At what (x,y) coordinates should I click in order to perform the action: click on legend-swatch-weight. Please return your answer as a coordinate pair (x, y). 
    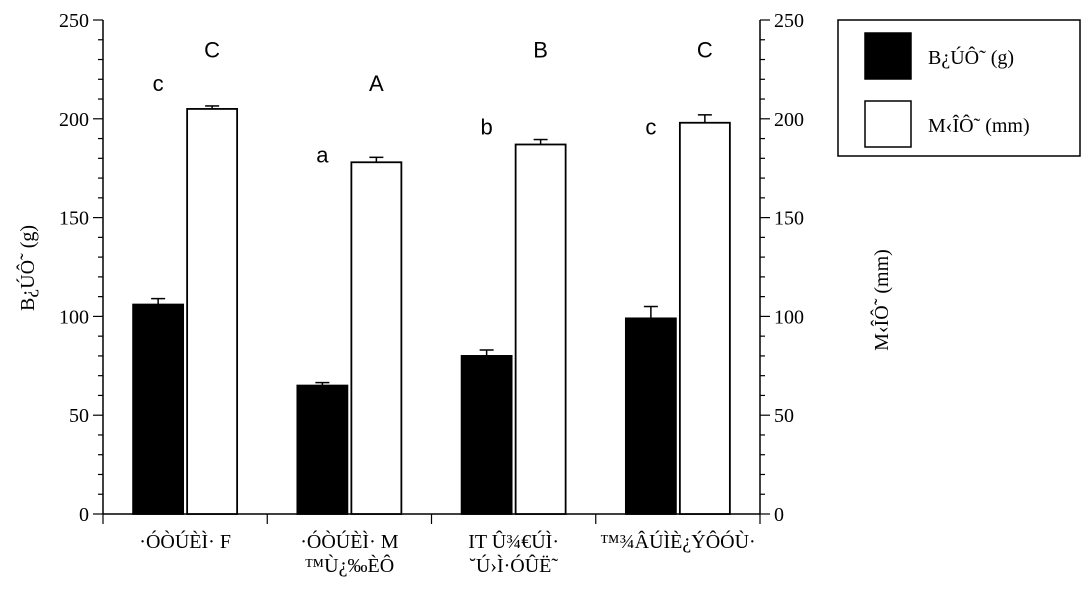
    Looking at the image, I should click on (888, 56).